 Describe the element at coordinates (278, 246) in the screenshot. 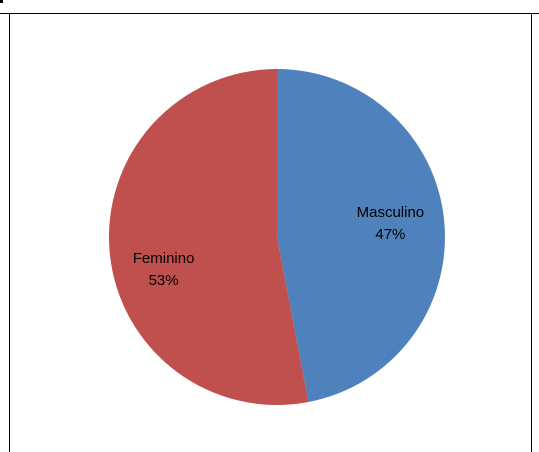

I see `pie-labels: Masculino 47% Feminino 53%` at that location.